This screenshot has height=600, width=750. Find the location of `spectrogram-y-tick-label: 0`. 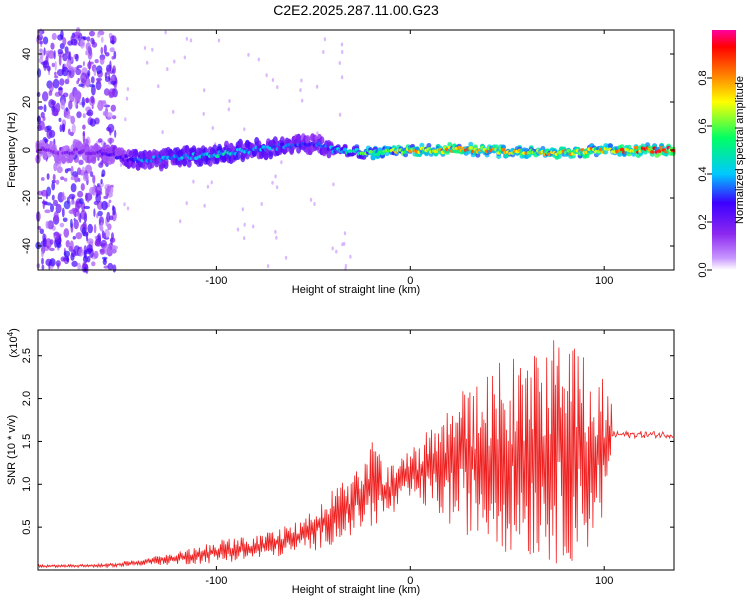

spectrogram-y-tick-label: 0 is located at coordinates (27, 150).